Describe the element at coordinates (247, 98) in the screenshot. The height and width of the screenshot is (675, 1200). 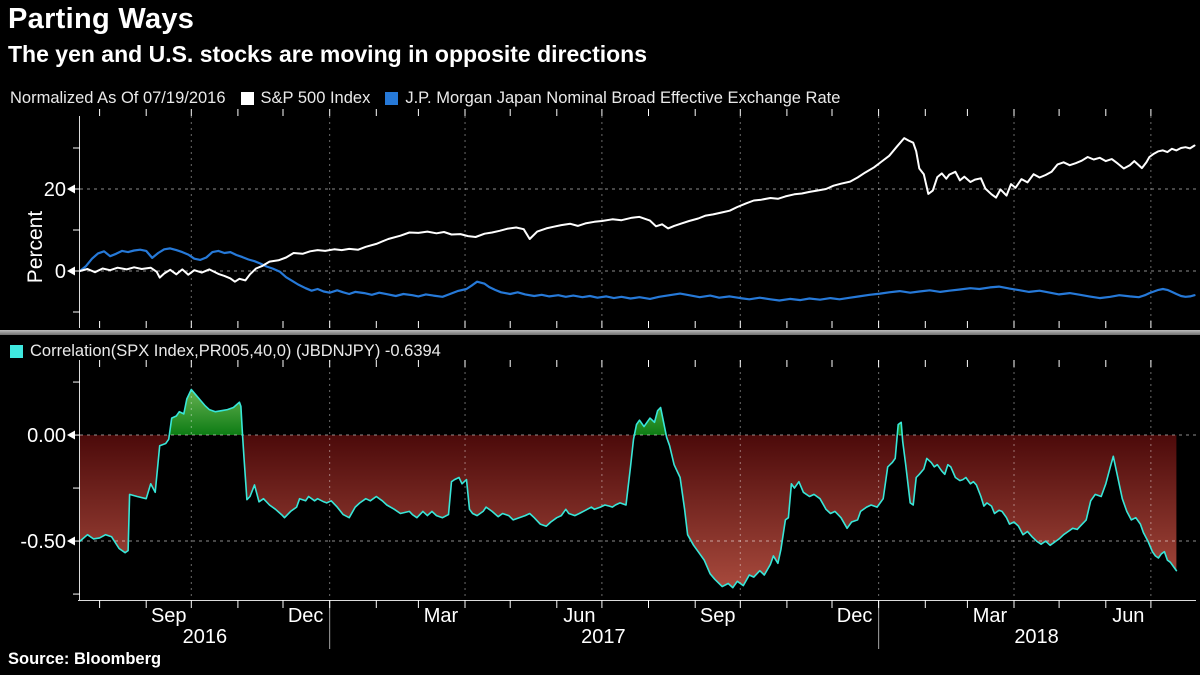
I see `sp500-swatch-icon` at that location.